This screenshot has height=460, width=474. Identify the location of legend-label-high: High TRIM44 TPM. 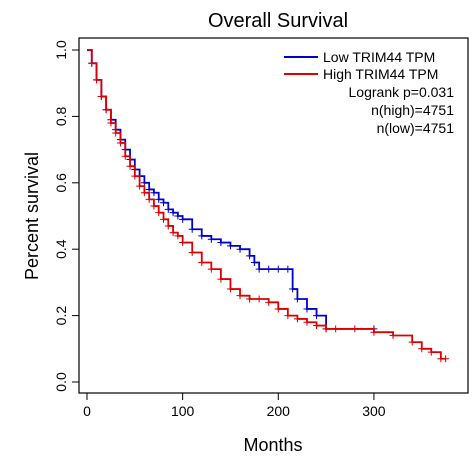
(380, 74).